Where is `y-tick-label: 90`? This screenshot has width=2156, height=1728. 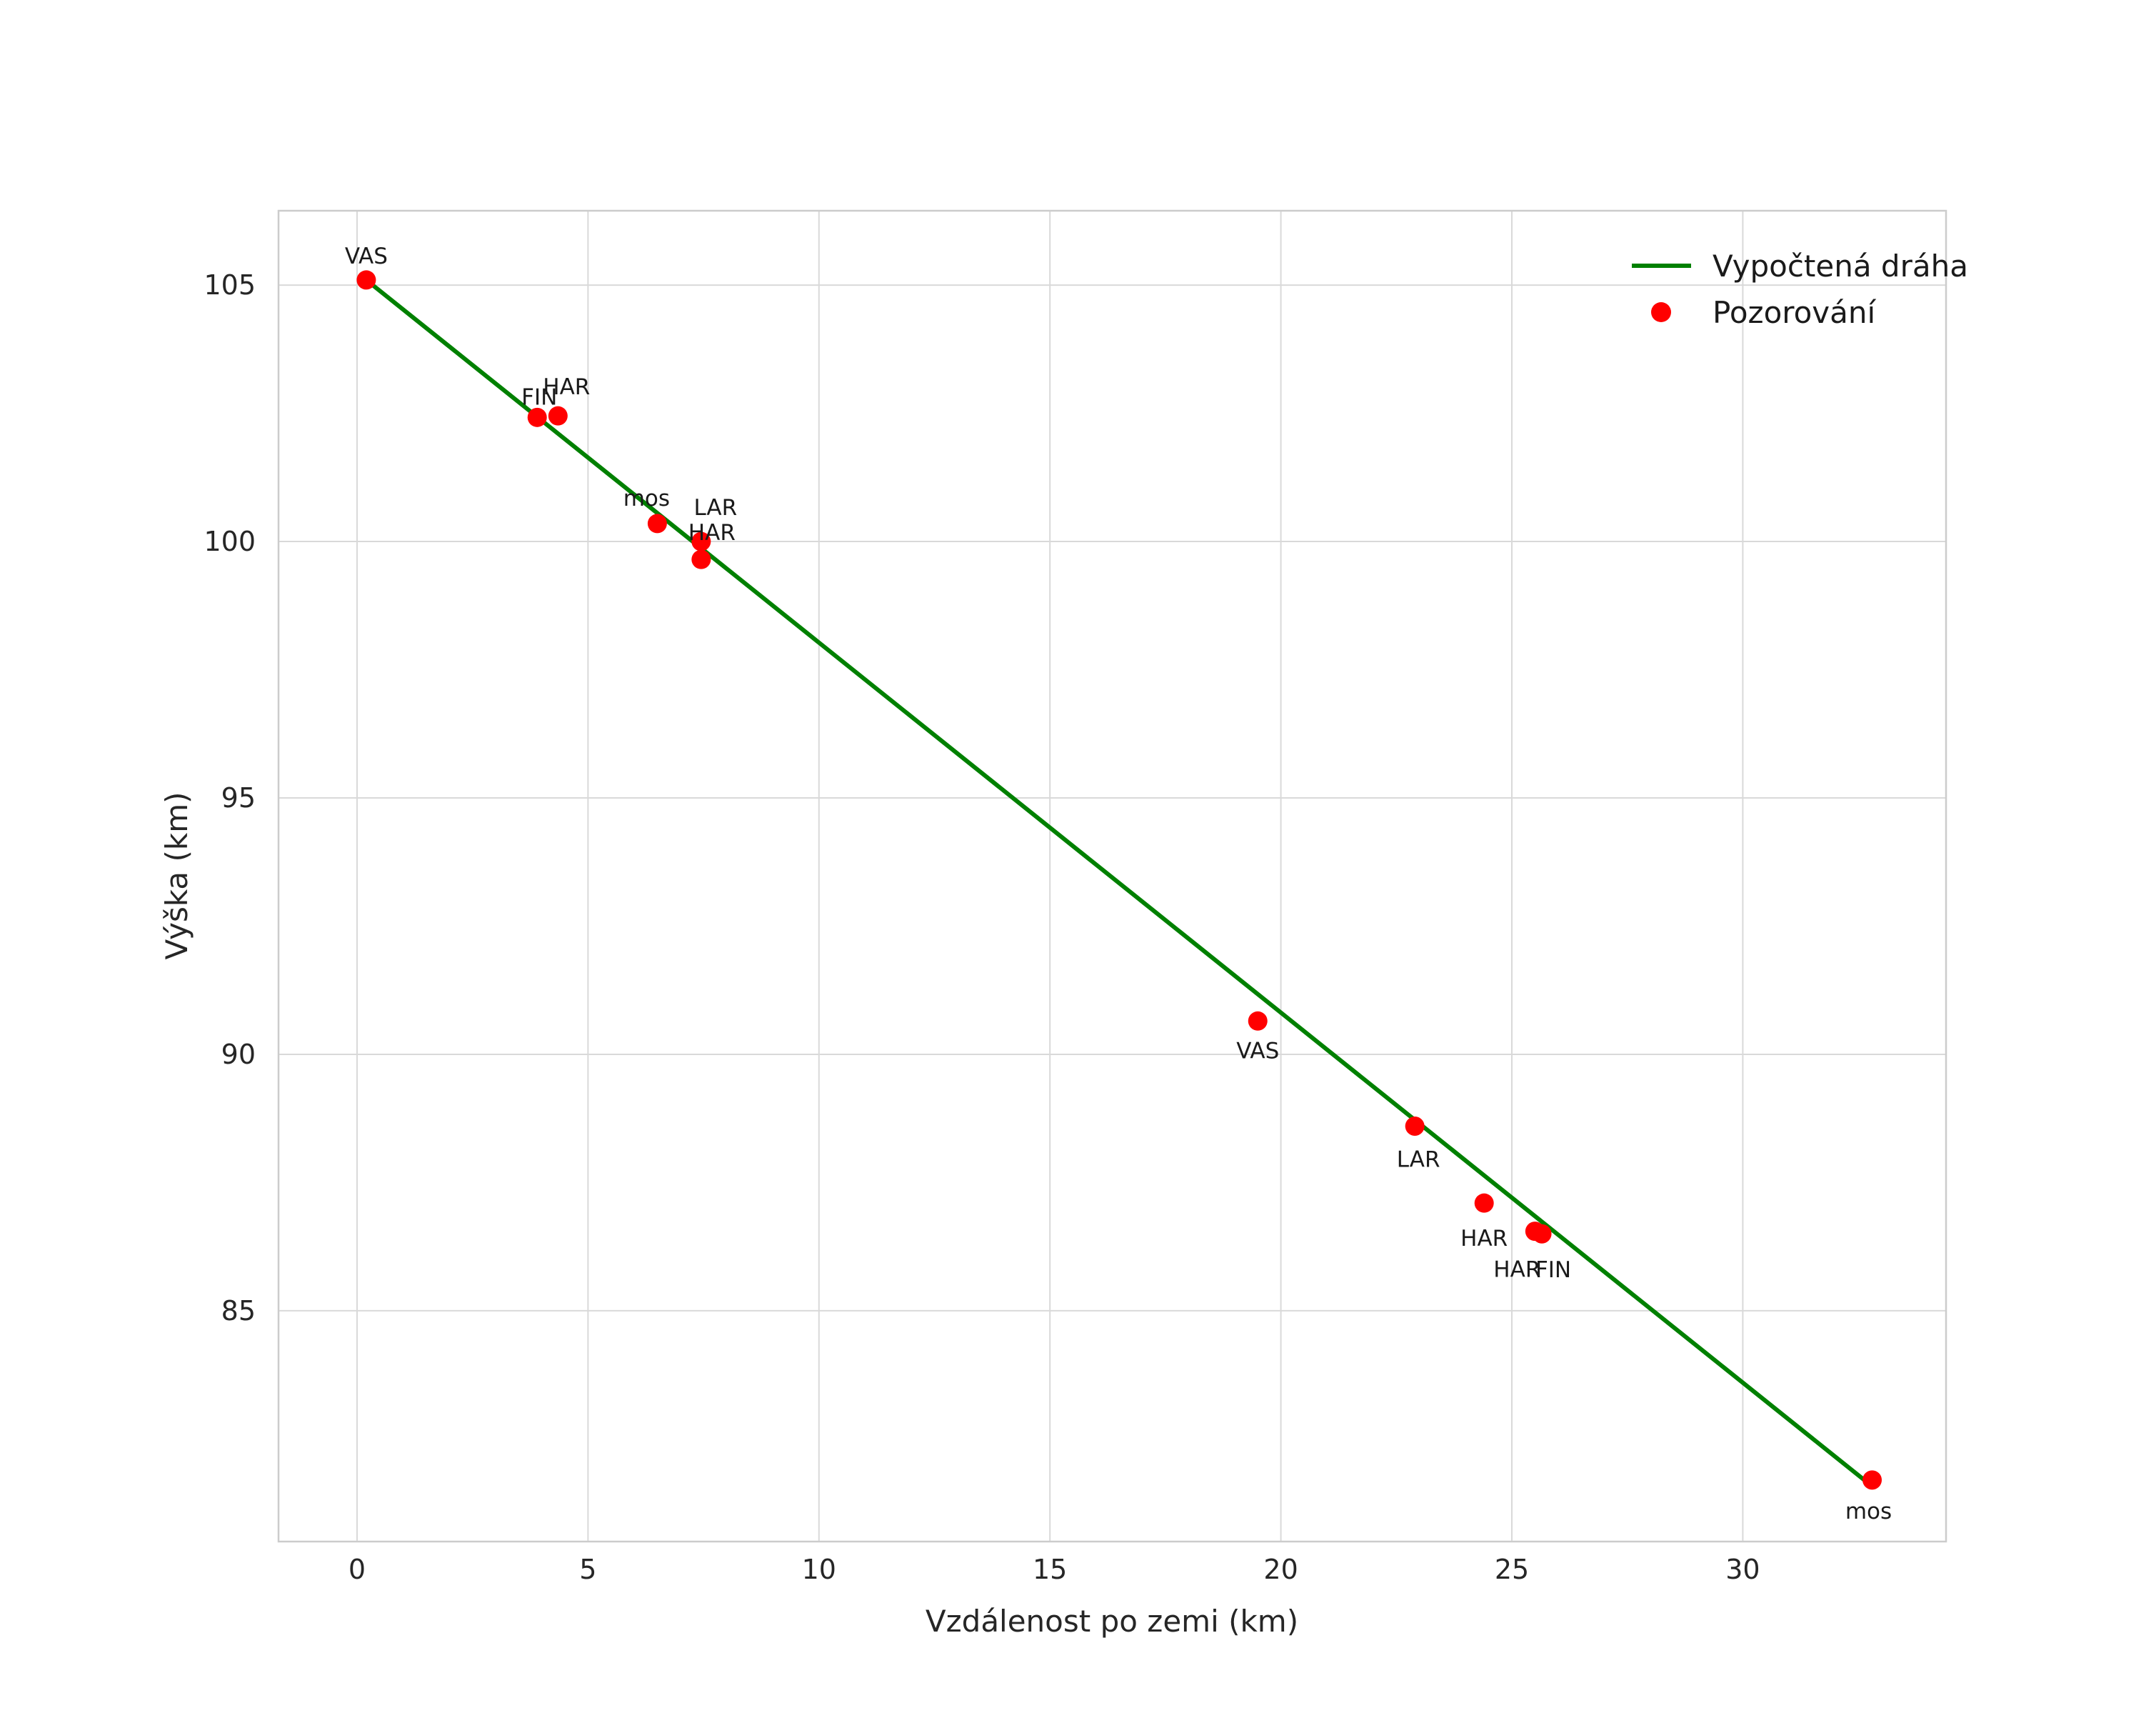 y-tick-label: 90 is located at coordinates (239, 1054).